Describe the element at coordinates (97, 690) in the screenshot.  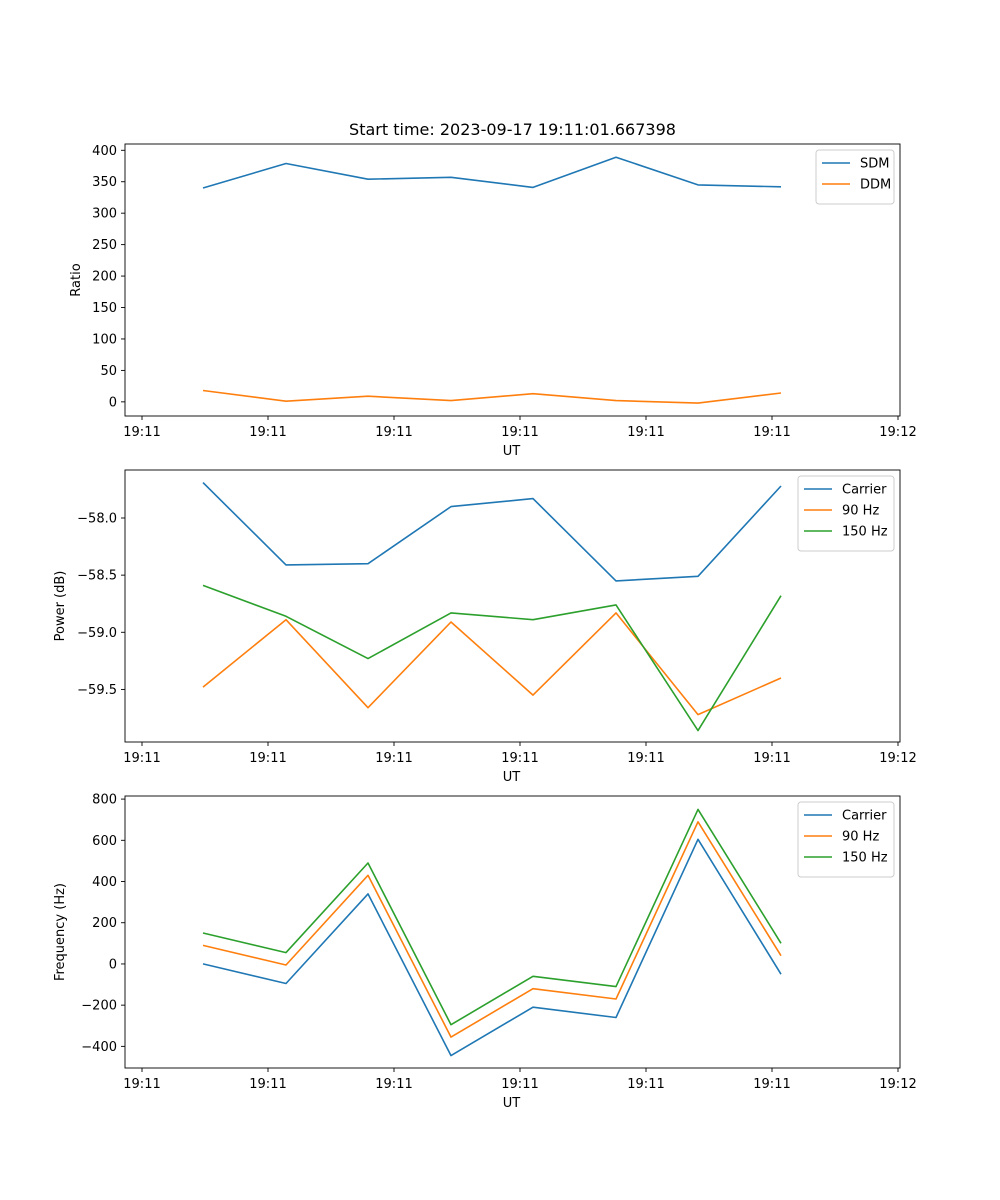
I see `y-tick-label: −59.5` at that location.